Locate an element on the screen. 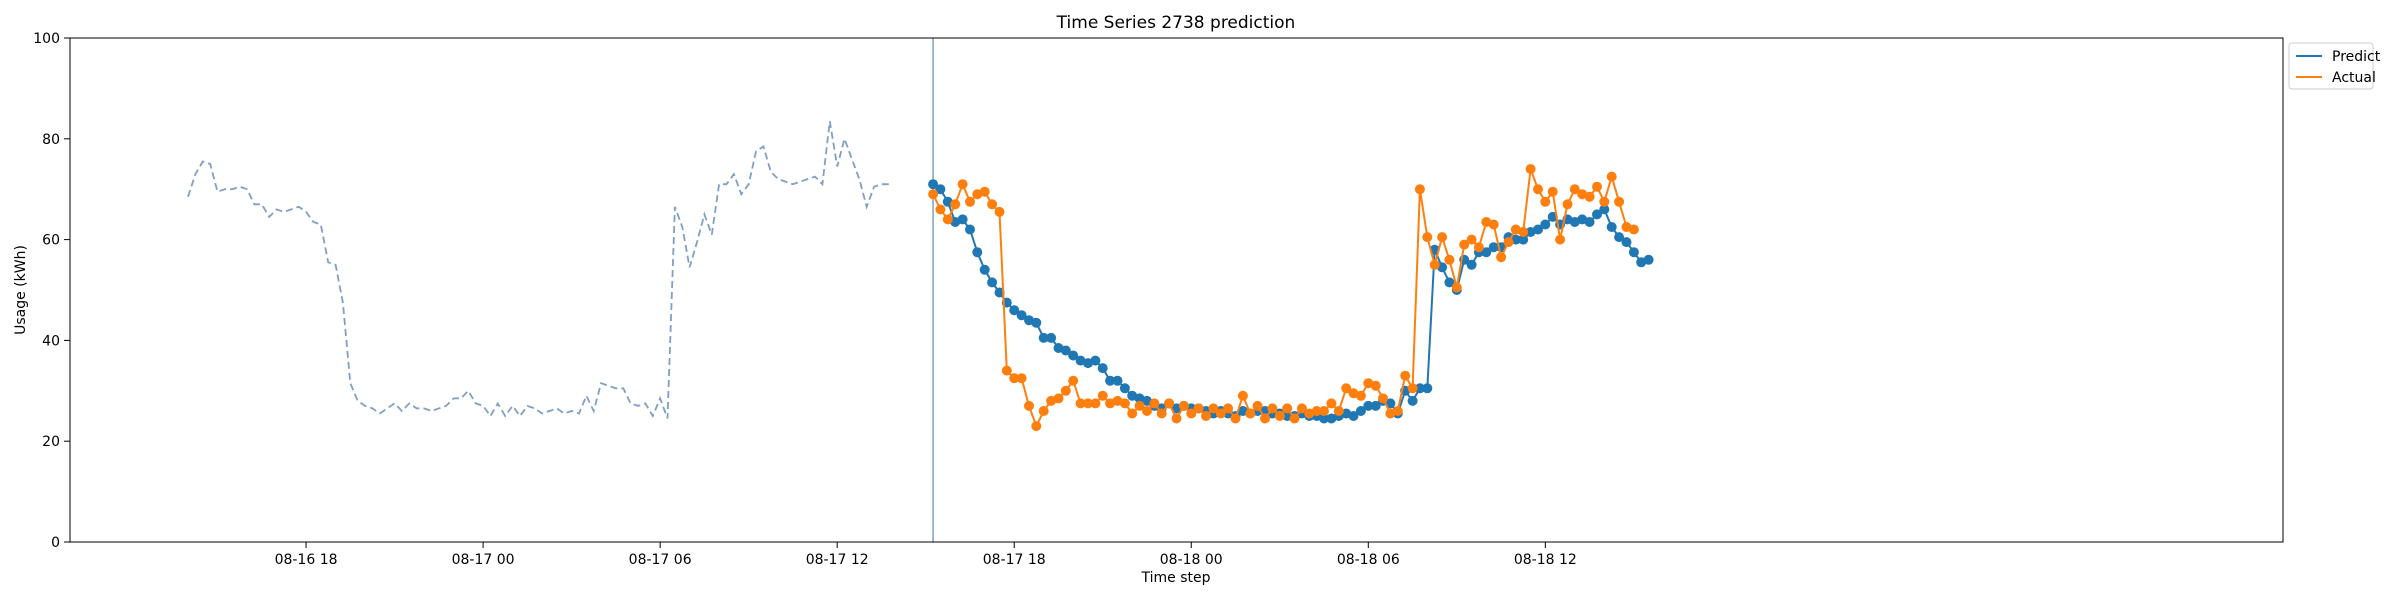 The image size is (2400, 600). legend-label-predict: Predict is located at coordinates (2356, 57).